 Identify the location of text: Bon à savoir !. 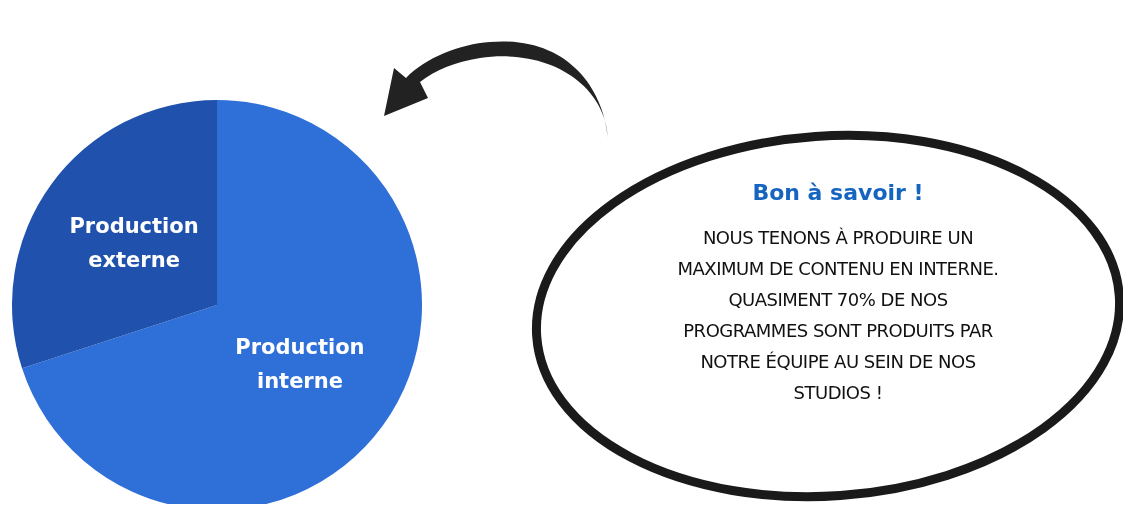
(838, 192).